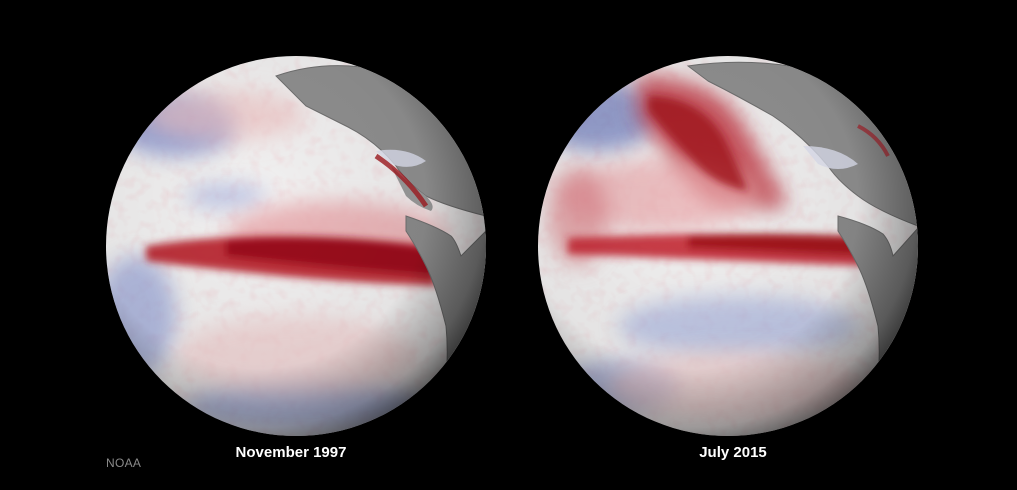 The height and width of the screenshot is (490, 1017). I want to click on source-credit: NOAA, so click(124, 463).